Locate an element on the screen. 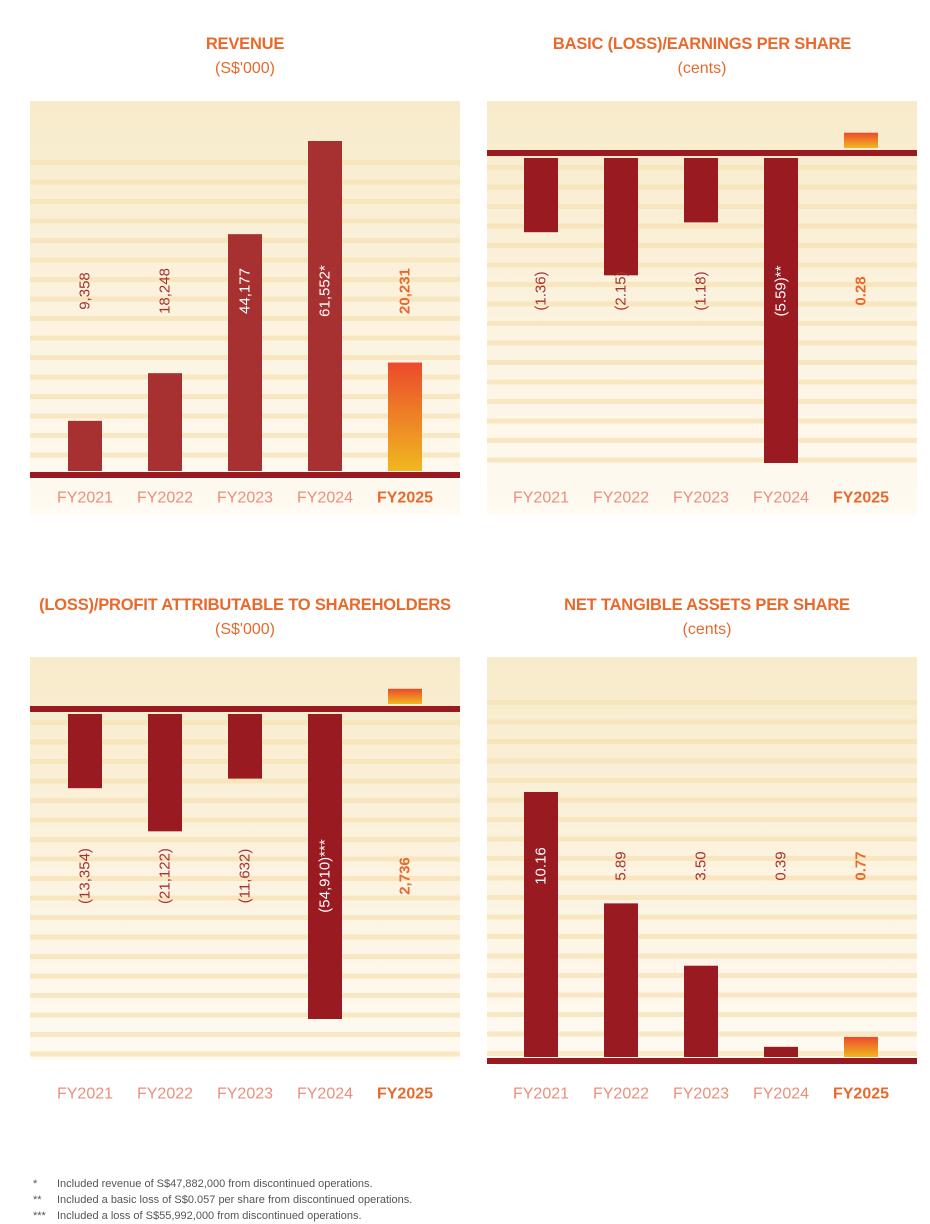 The height and width of the screenshot is (1224, 930). value-label: 2,736 is located at coordinates (405, 876).